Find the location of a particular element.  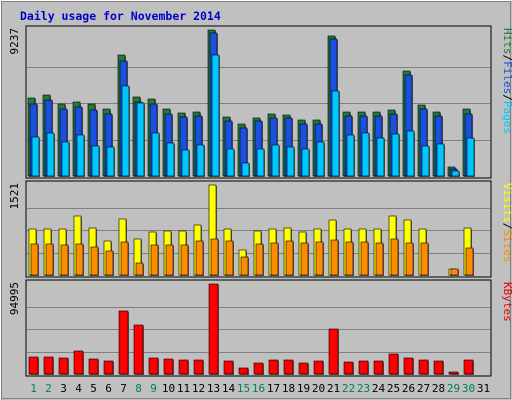

day-label-16: 16 is located at coordinates (258, 388).